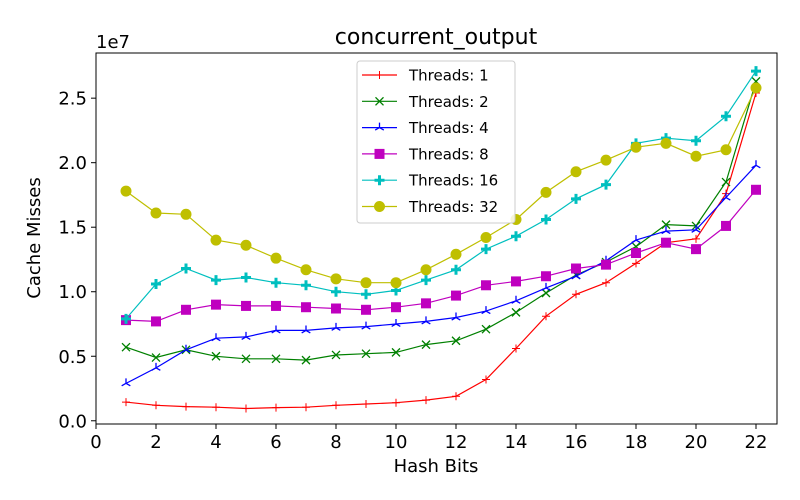 This screenshot has height=500, width=800. Describe the element at coordinates (72, 163) in the screenshot. I see `y-tick-label: 2.0` at that location.